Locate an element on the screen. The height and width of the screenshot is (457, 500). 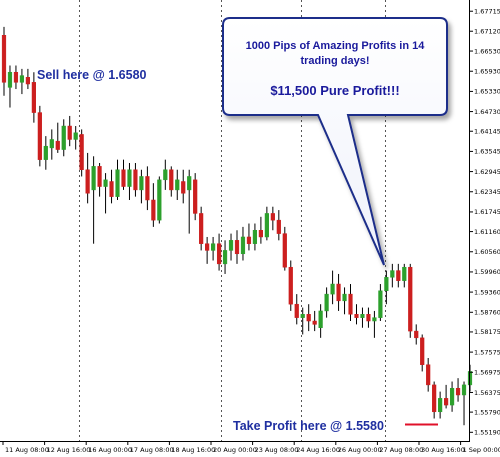
x-tick-label: 20 Aug 00:00 is located at coordinates (235, 450).